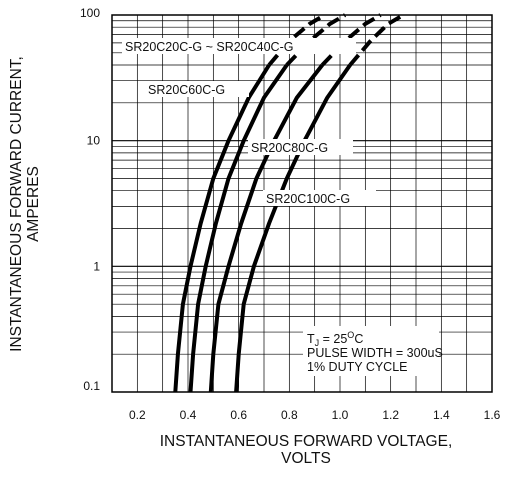  Describe the element at coordinates (357, 367) in the screenshot. I see `duty-cycle-note: 1% DUTY CYCLE` at that location.